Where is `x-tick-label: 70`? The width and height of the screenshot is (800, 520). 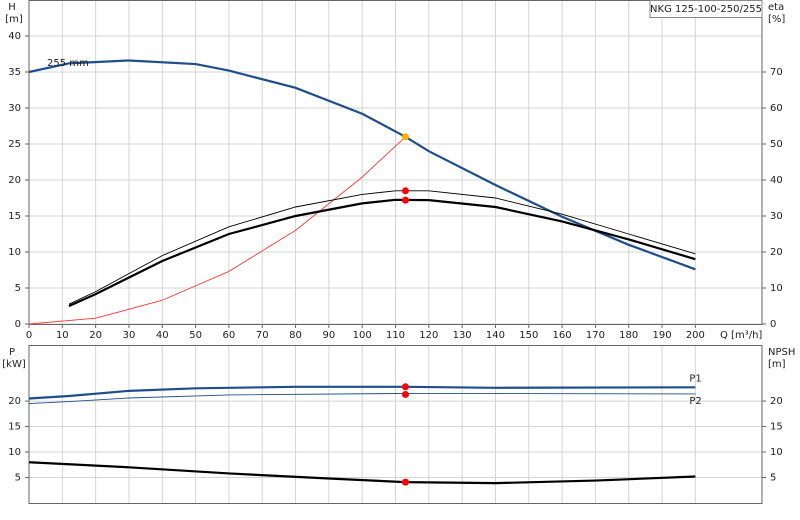 x-tick-label: 70 is located at coordinates (262, 335).